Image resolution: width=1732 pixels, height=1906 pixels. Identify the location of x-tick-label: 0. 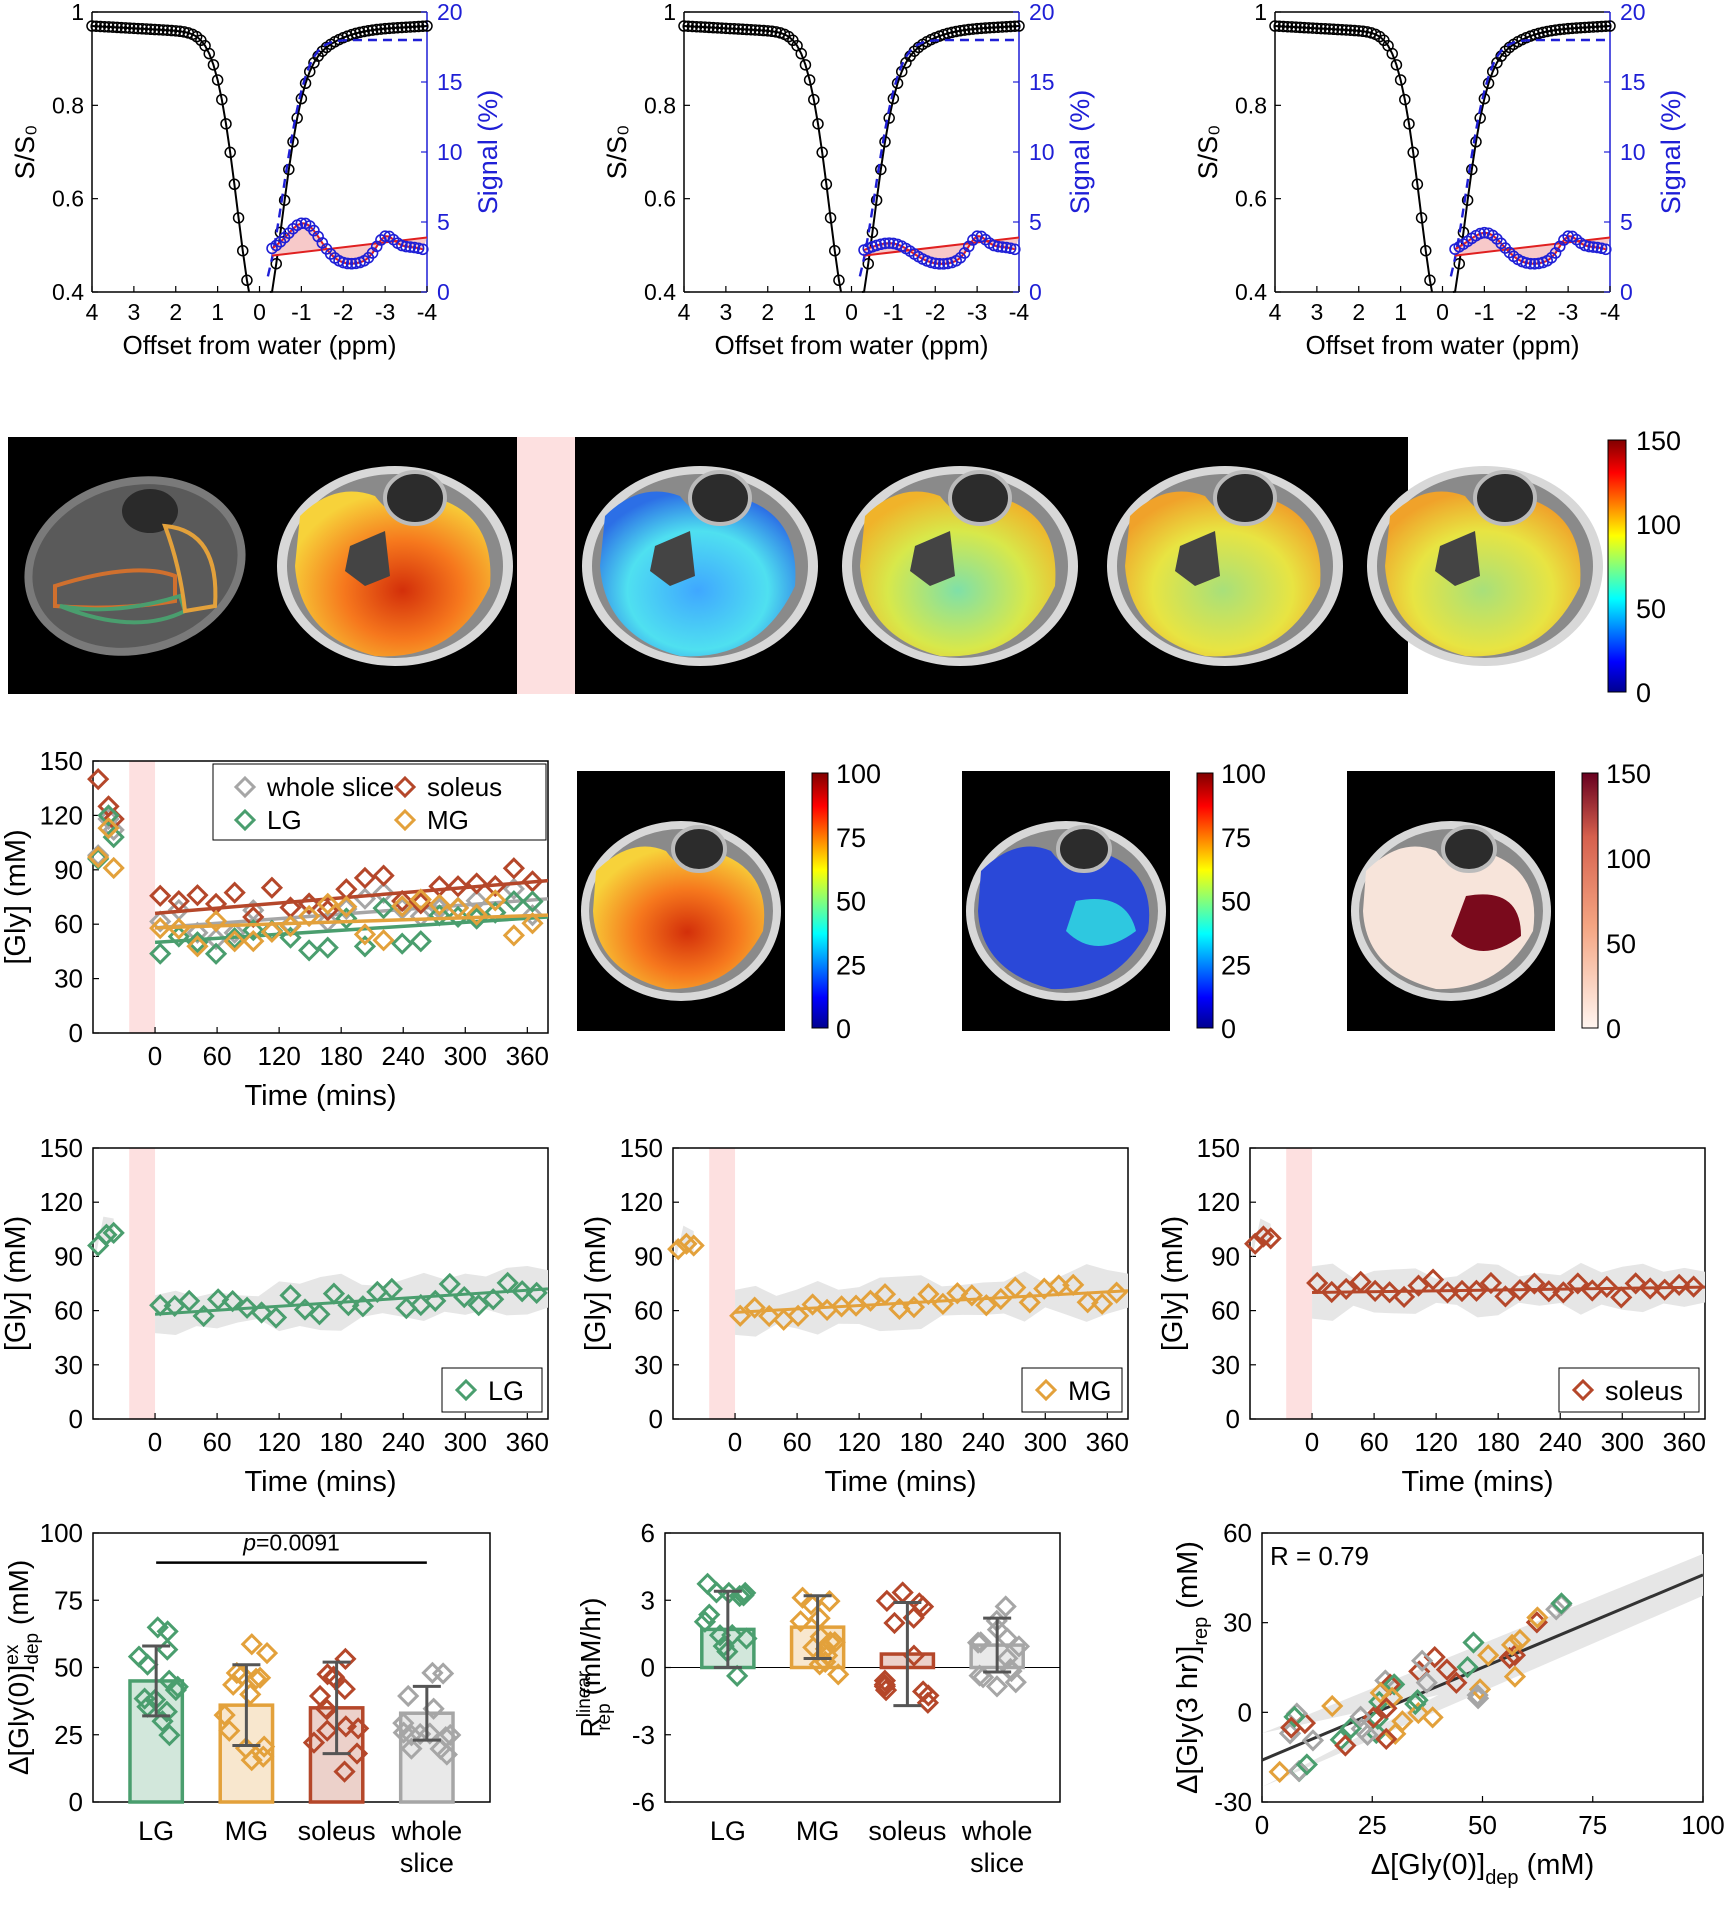
(1262, 1825).